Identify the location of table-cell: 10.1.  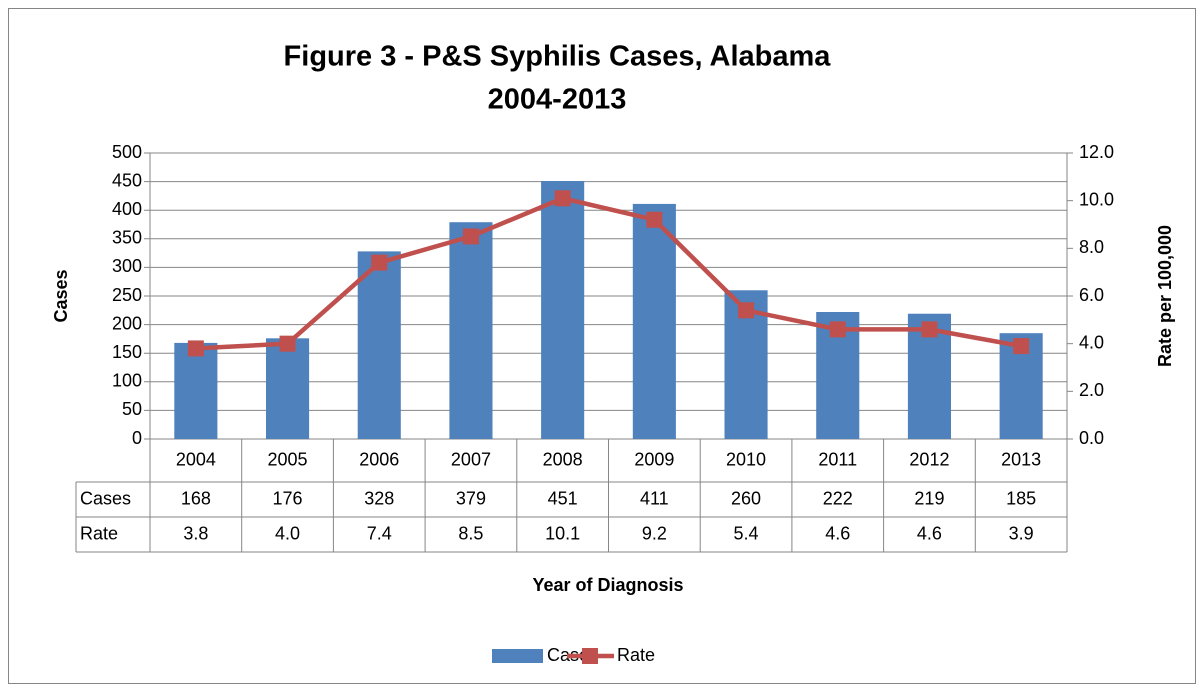
(562, 533).